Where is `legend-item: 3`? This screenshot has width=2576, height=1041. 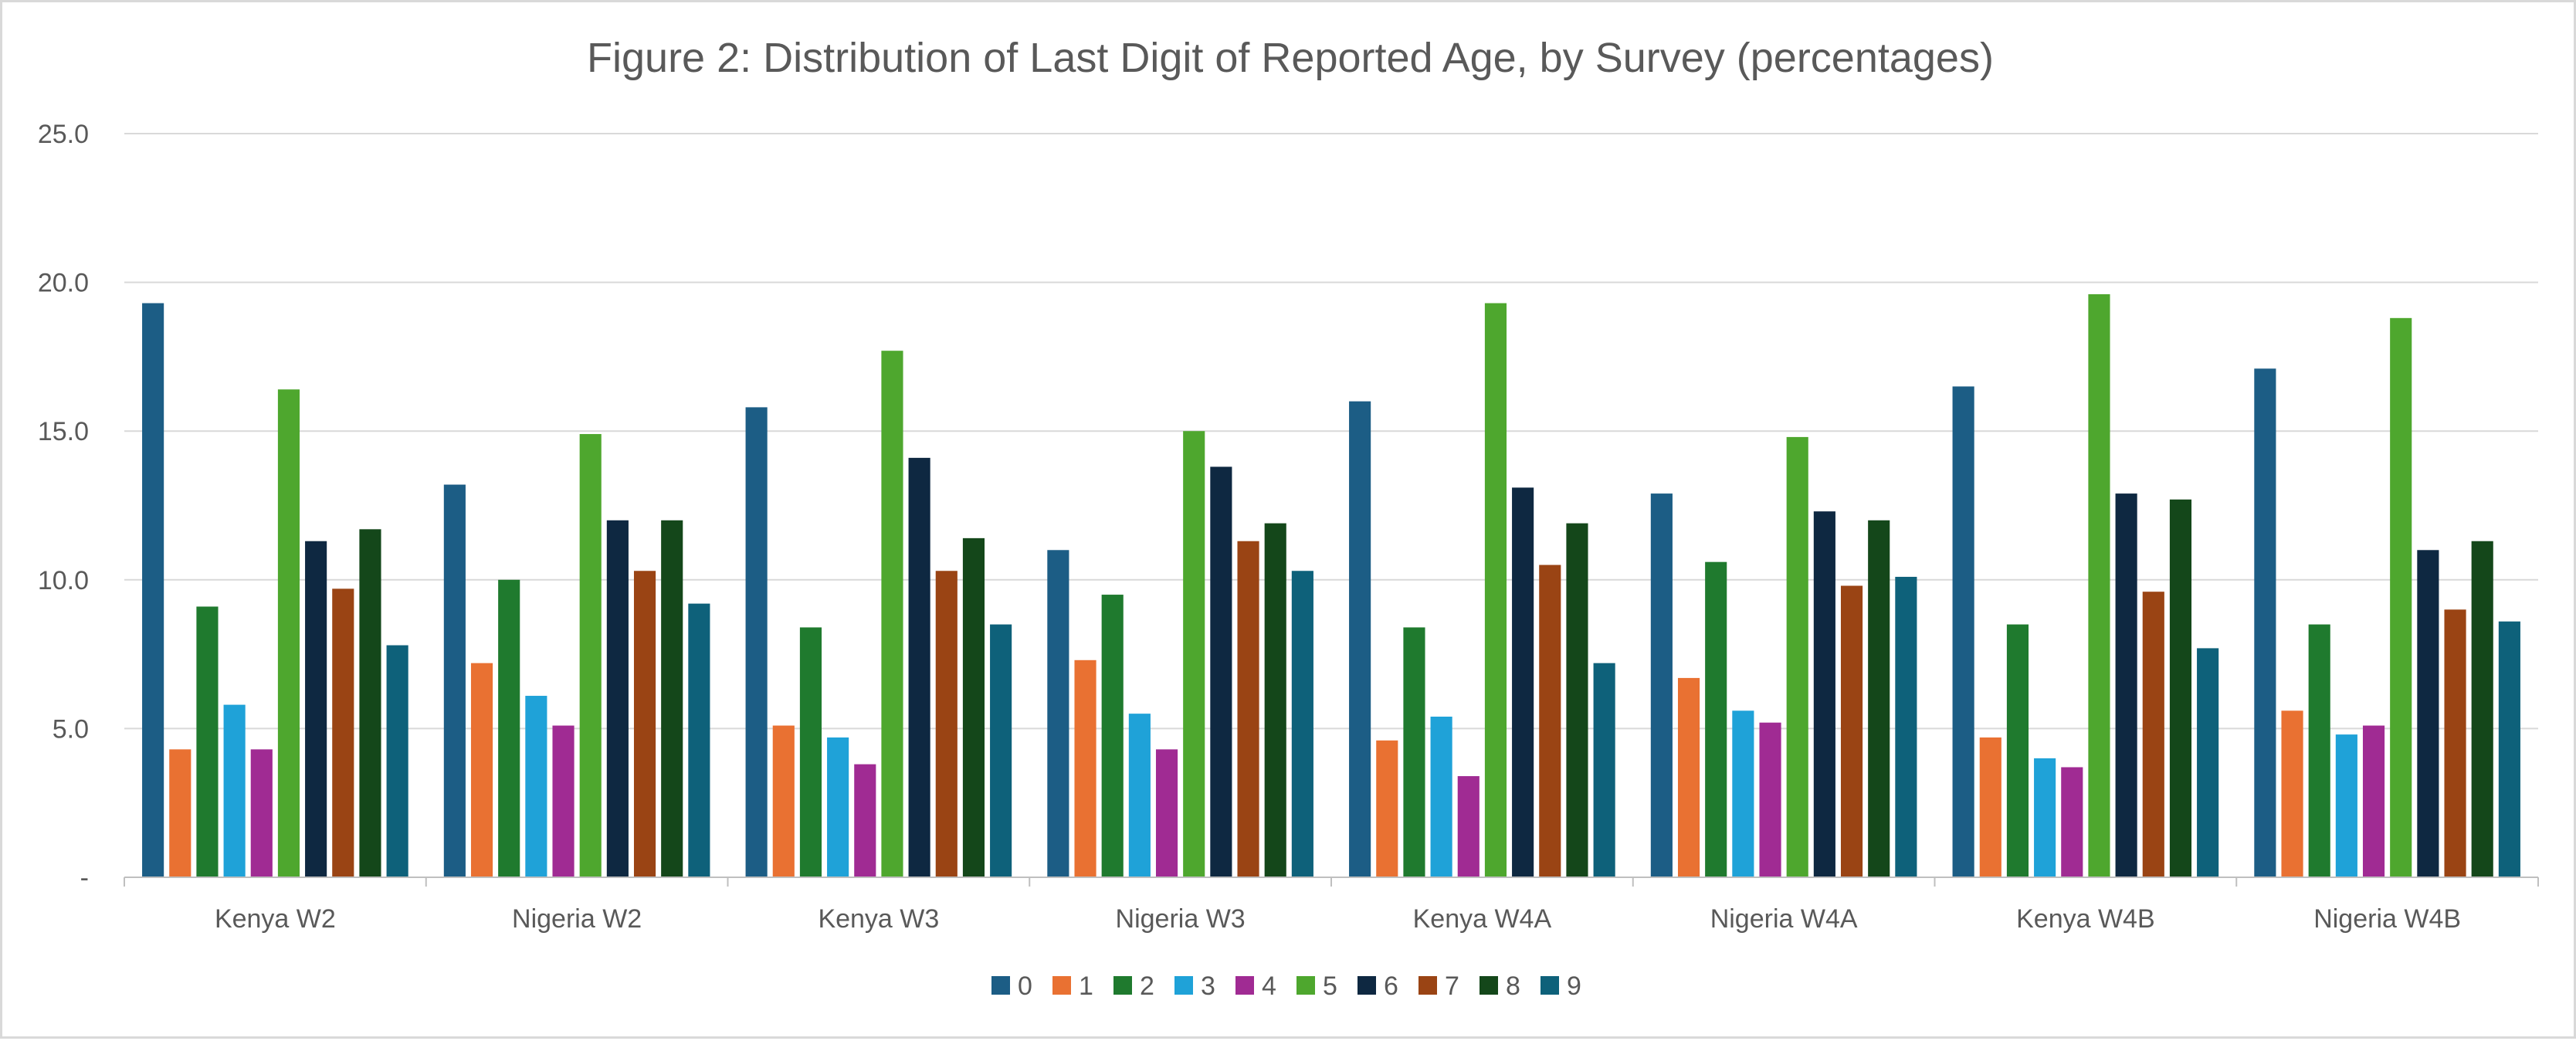 legend-item: 3 is located at coordinates (1194, 986).